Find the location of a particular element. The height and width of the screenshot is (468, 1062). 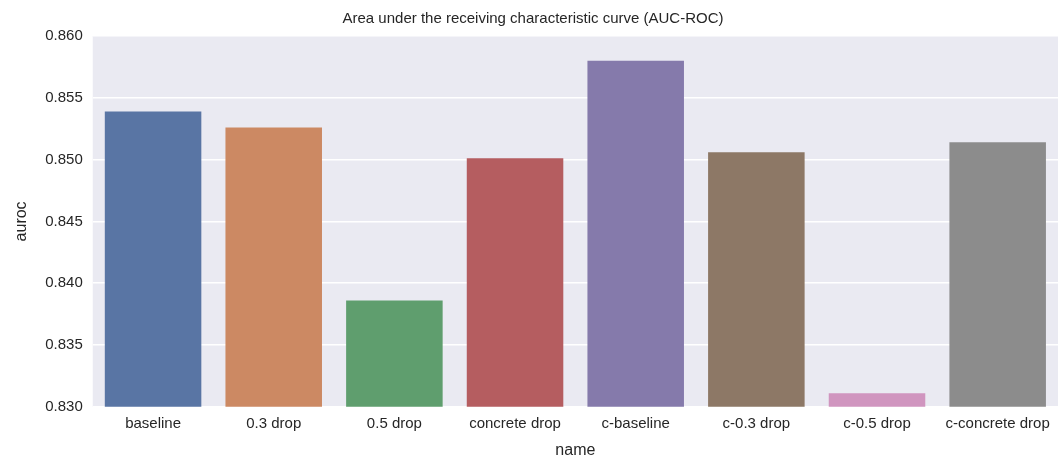

chart-title: Area under the receiving characteristic curve (AUC-ROC) is located at coordinates (533, 18).